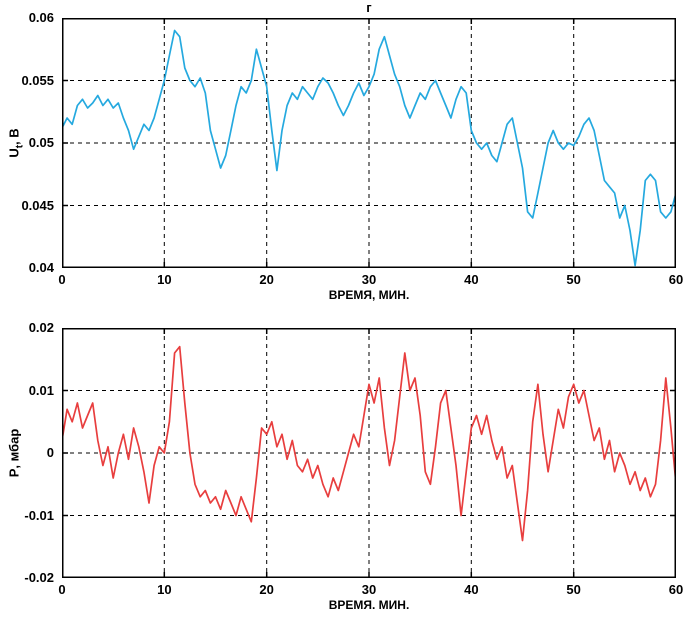 The image size is (692, 620). Describe the element at coordinates (369, 295) in the screenshot. I see `x-axis-label: ВРЕМЯ, МИН.` at that location.